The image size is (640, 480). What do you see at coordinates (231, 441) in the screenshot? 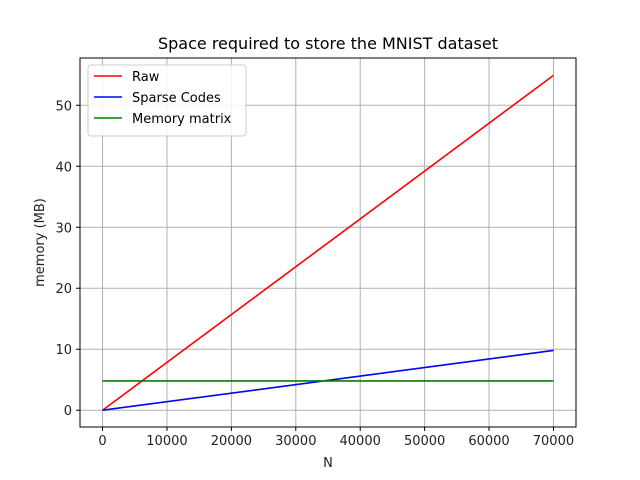
I see `x-tick-label: 20000` at bounding box center [231, 441].